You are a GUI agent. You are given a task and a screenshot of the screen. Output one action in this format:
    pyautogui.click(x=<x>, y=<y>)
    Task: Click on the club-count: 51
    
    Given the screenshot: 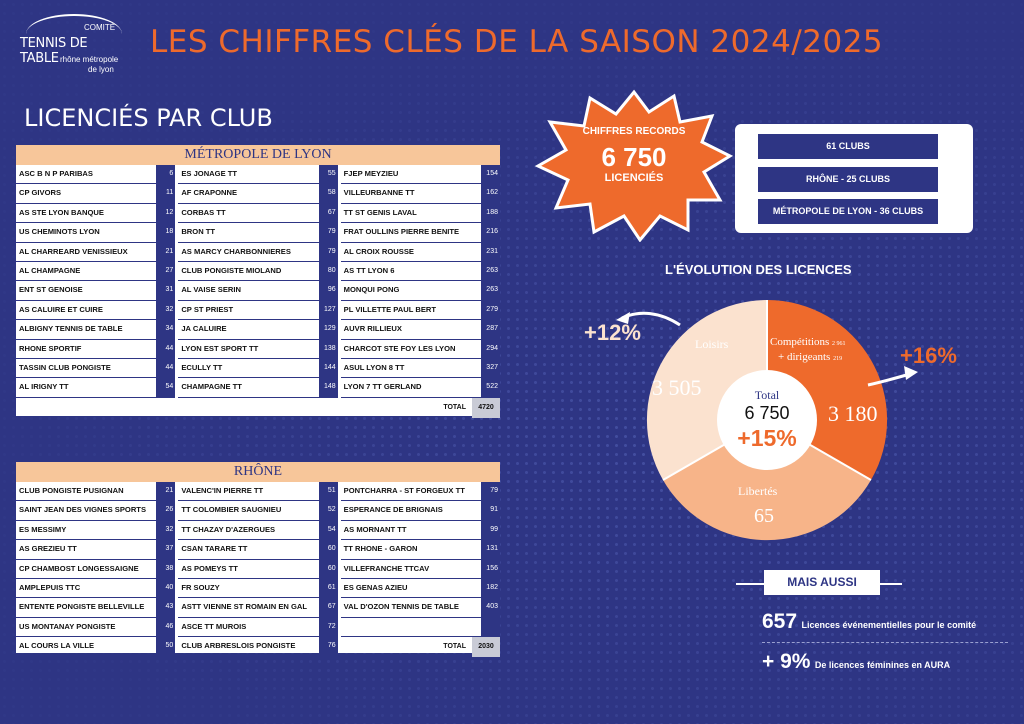 What is the action you would take?
    pyautogui.click(x=328, y=491)
    